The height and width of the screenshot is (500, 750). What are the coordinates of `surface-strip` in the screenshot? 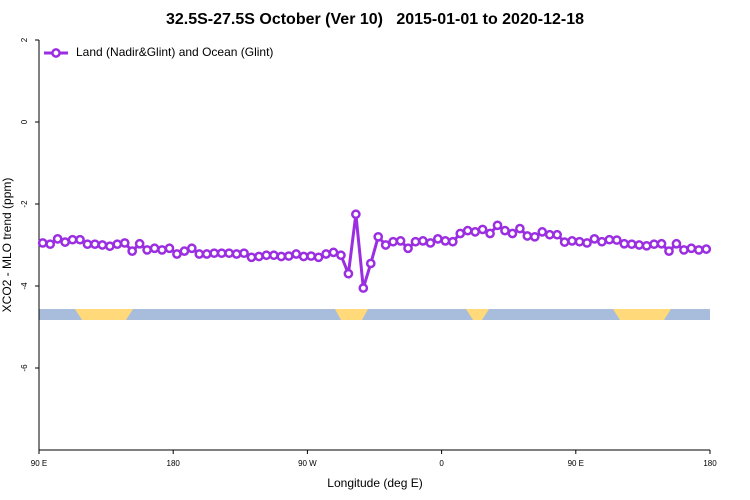 It's located at (374, 314).